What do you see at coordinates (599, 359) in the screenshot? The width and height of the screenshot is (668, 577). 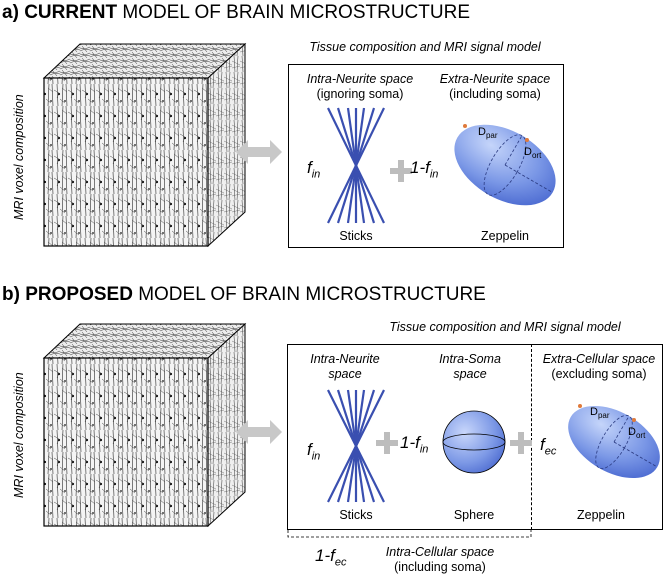 I see `panel-b-extra-cellular-main: Extra-Cellular space` at bounding box center [599, 359].